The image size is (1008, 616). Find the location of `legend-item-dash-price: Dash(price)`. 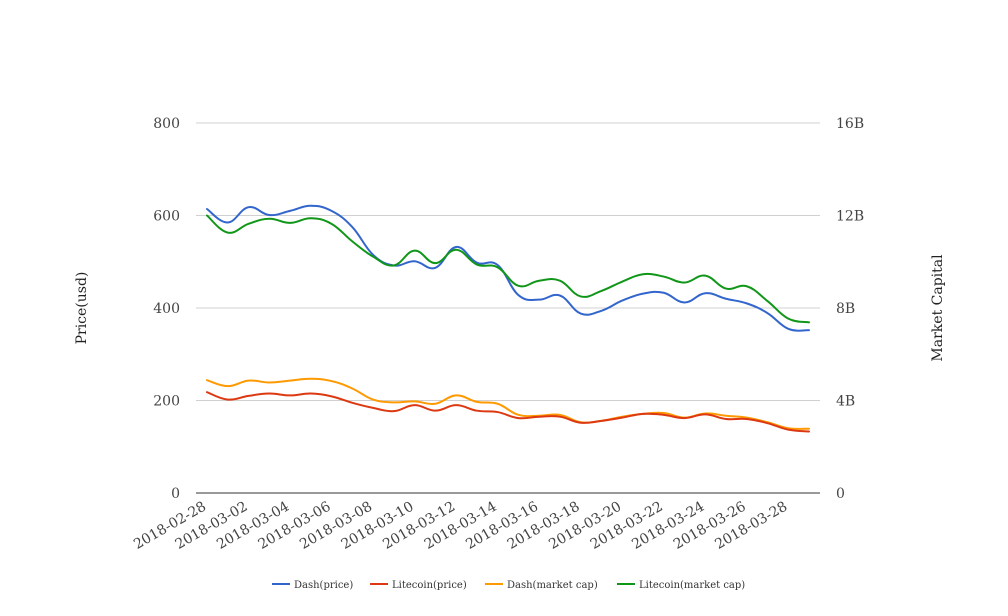

legend-item-dash-price: Dash(price) is located at coordinates (312, 585).